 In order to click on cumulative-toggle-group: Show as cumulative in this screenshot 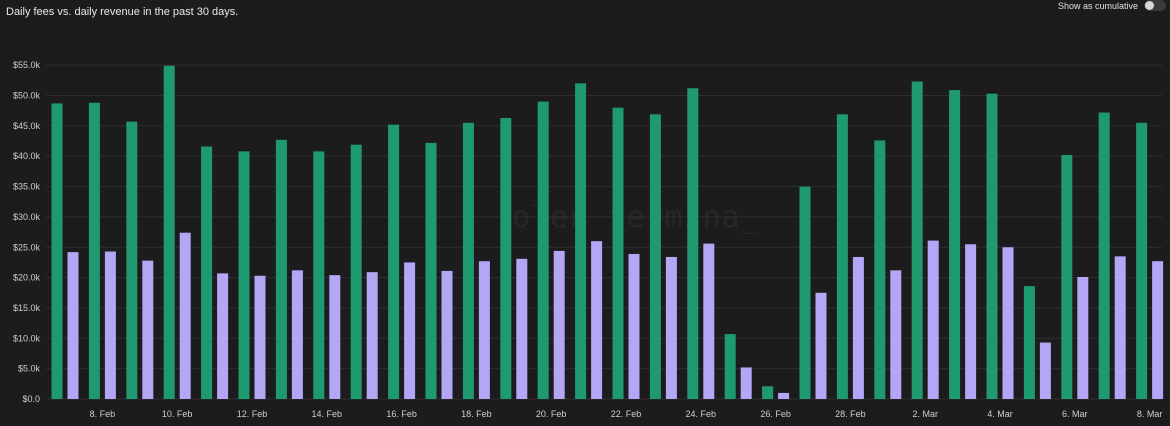, I will do `click(1112, 5)`.